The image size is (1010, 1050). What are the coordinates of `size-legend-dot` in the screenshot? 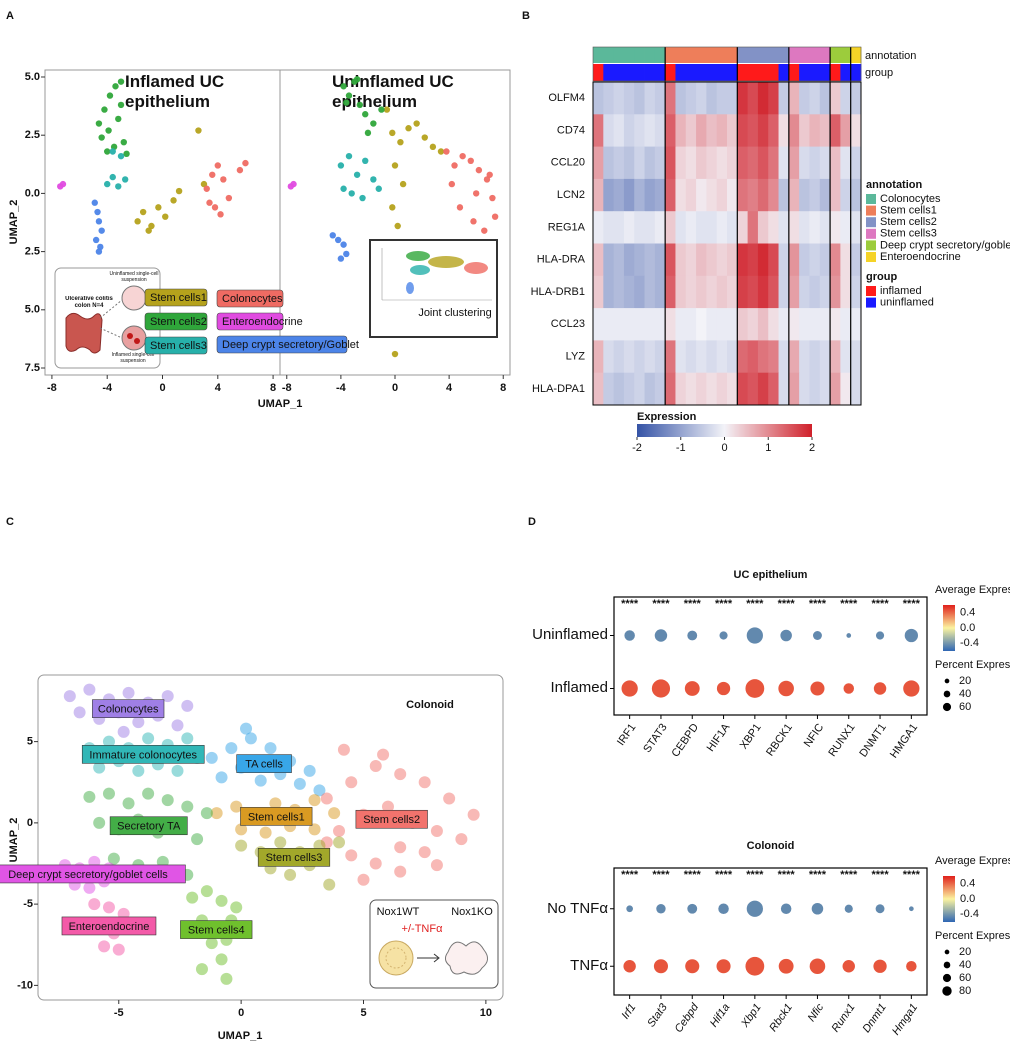 It's located at (947, 978).